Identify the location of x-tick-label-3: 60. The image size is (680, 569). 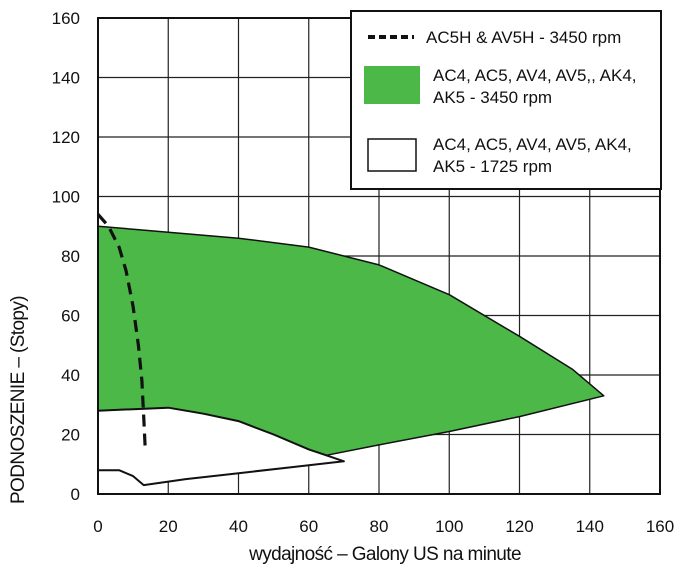
(308, 526).